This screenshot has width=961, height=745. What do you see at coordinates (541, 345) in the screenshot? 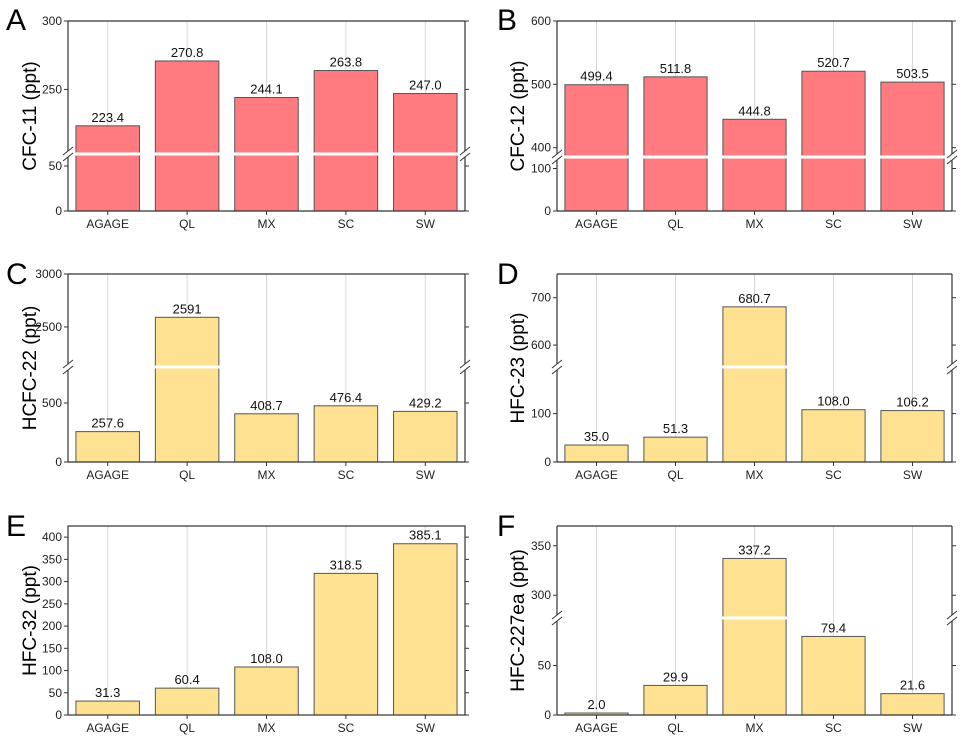
I see `y-tick-label: 600` at bounding box center [541, 345].